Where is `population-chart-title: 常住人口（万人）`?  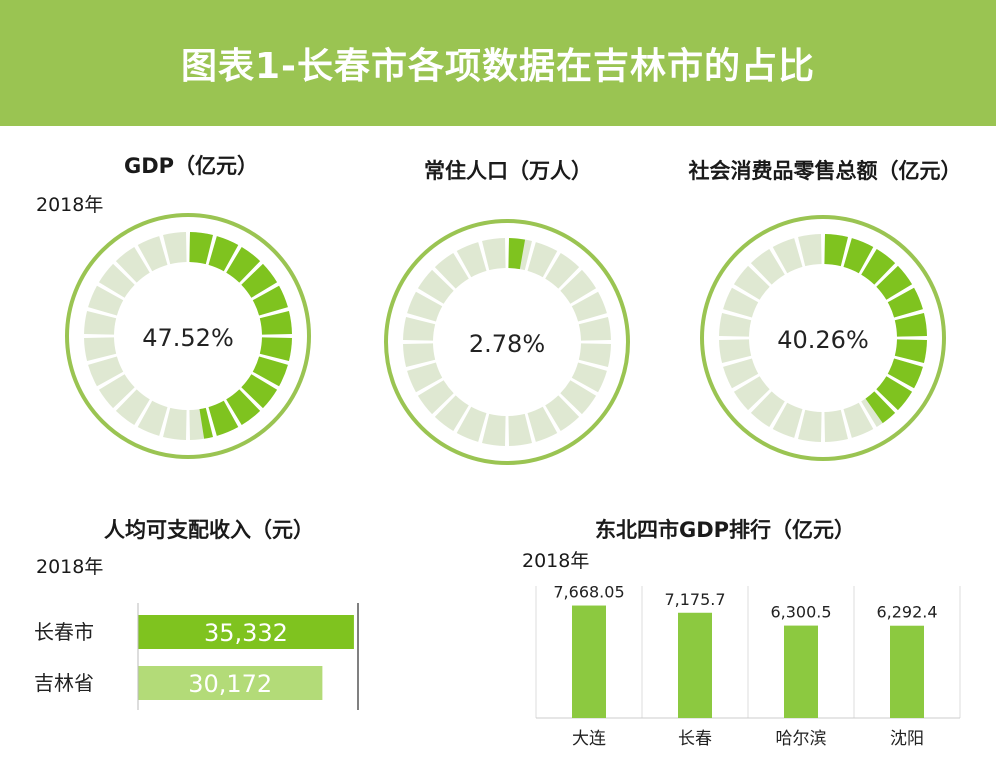 population-chart-title: 常住人口（万人） is located at coordinates (508, 171).